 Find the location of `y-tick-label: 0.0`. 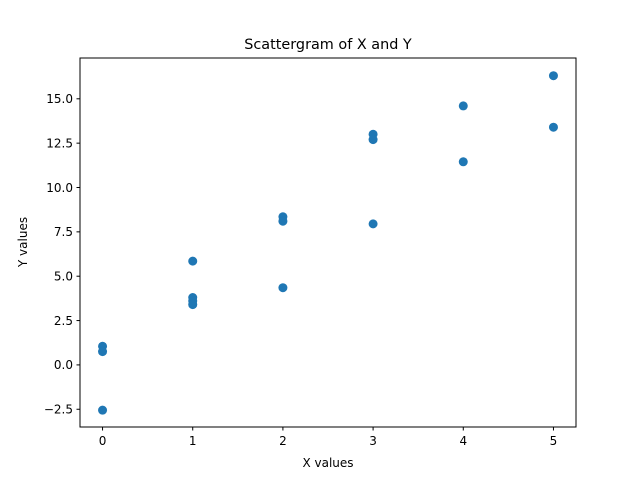

y-tick-label: 0.0 is located at coordinates (63, 365).